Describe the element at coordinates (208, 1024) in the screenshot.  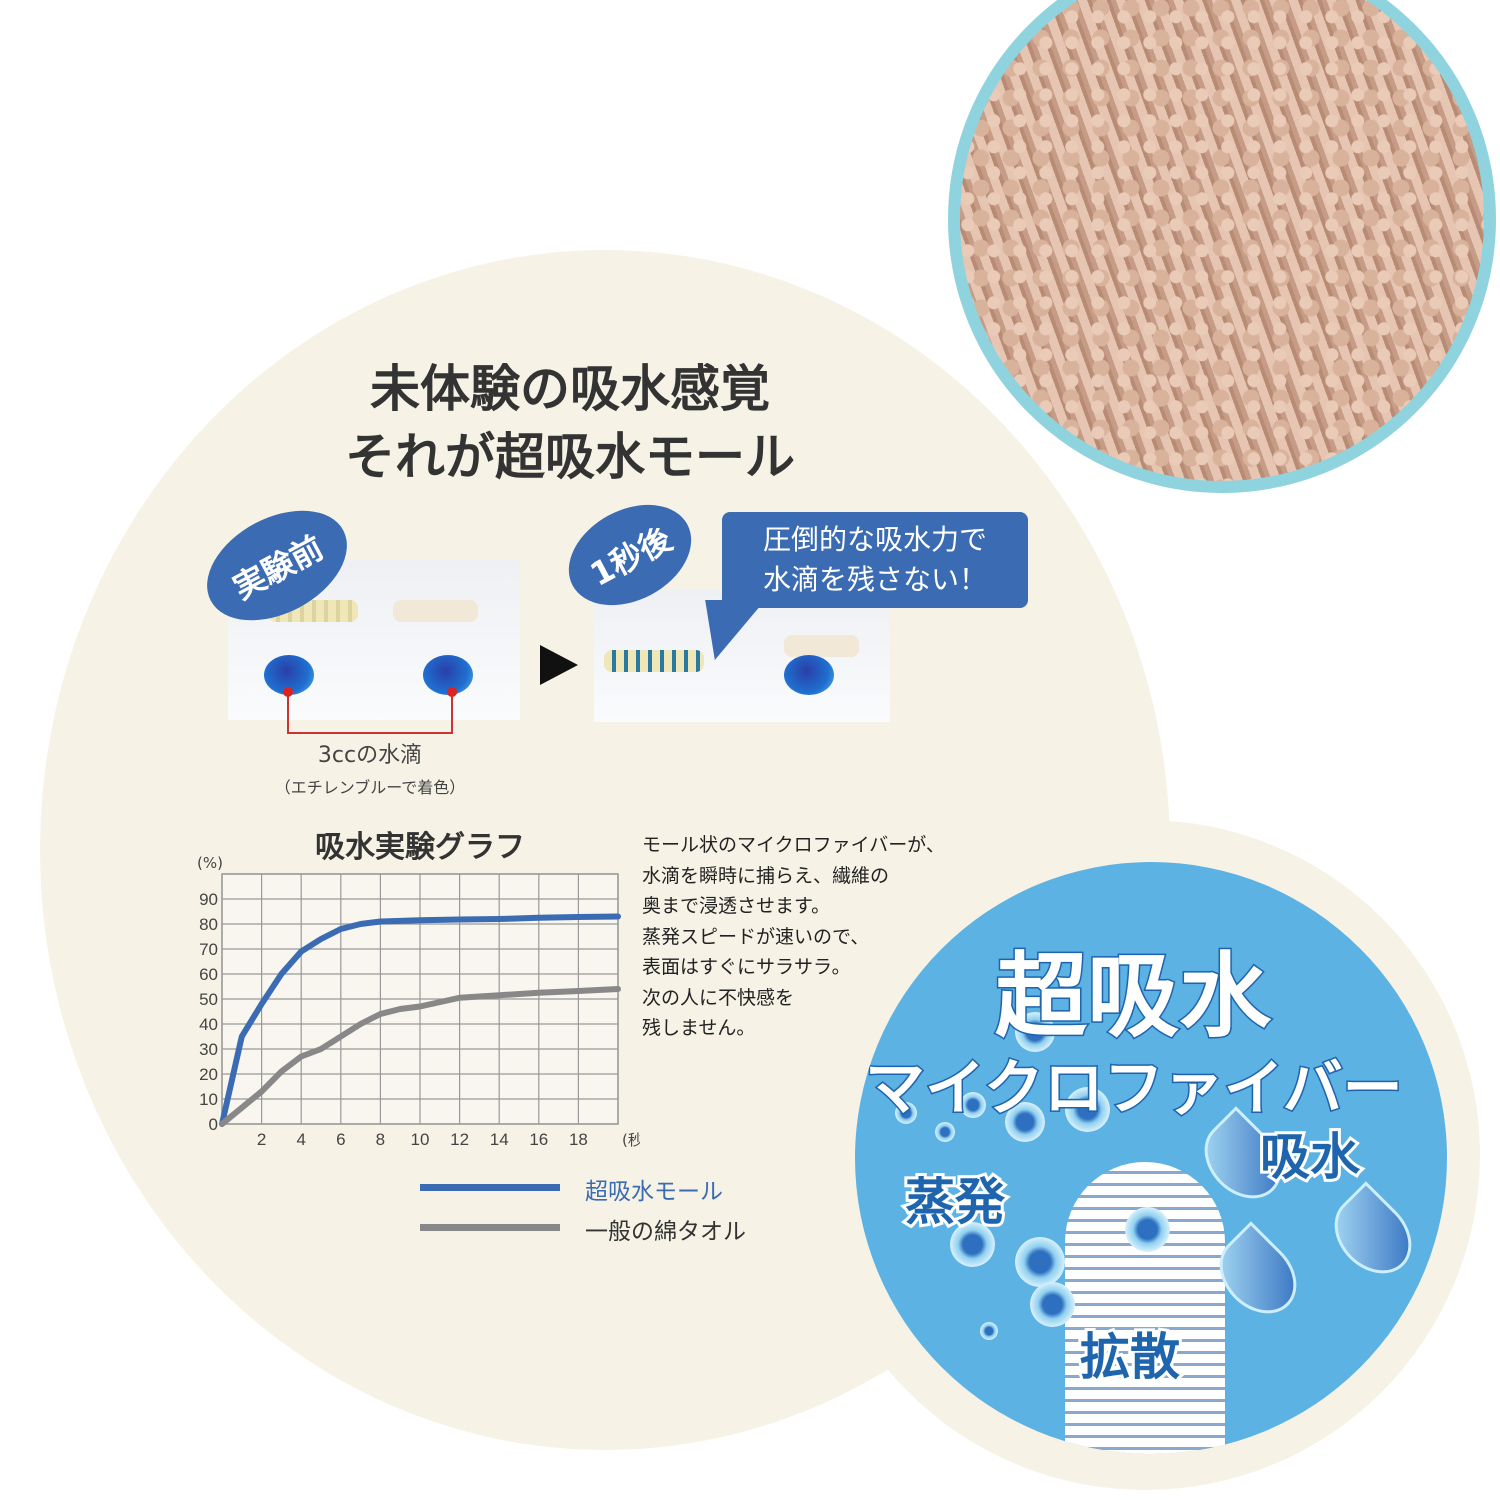
I see `y-tick-label: 40` at that location.